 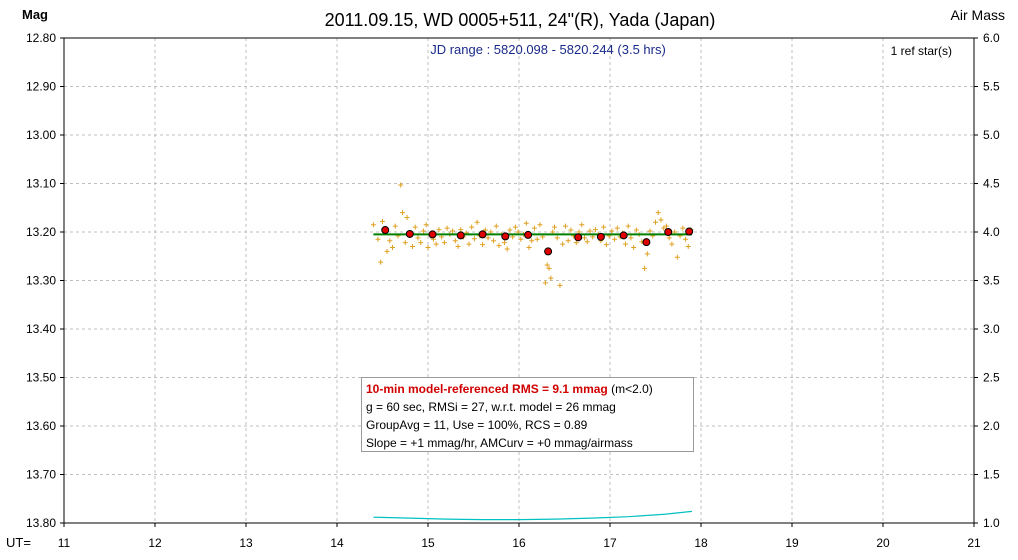 I want to click on x-tick-label: 13, so click(x=246, y=543).